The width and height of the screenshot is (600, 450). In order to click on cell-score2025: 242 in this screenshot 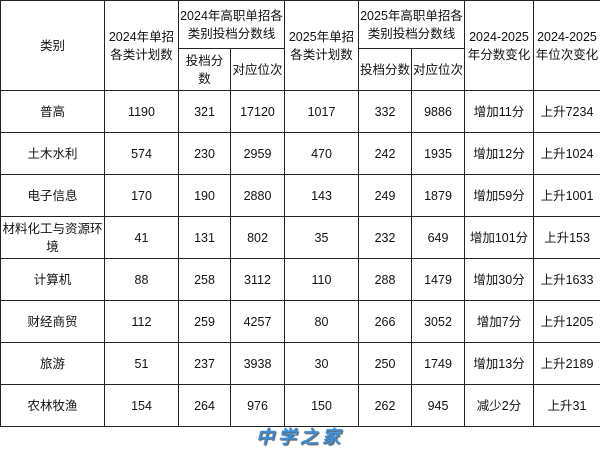, I will do `click(385, 153)`.